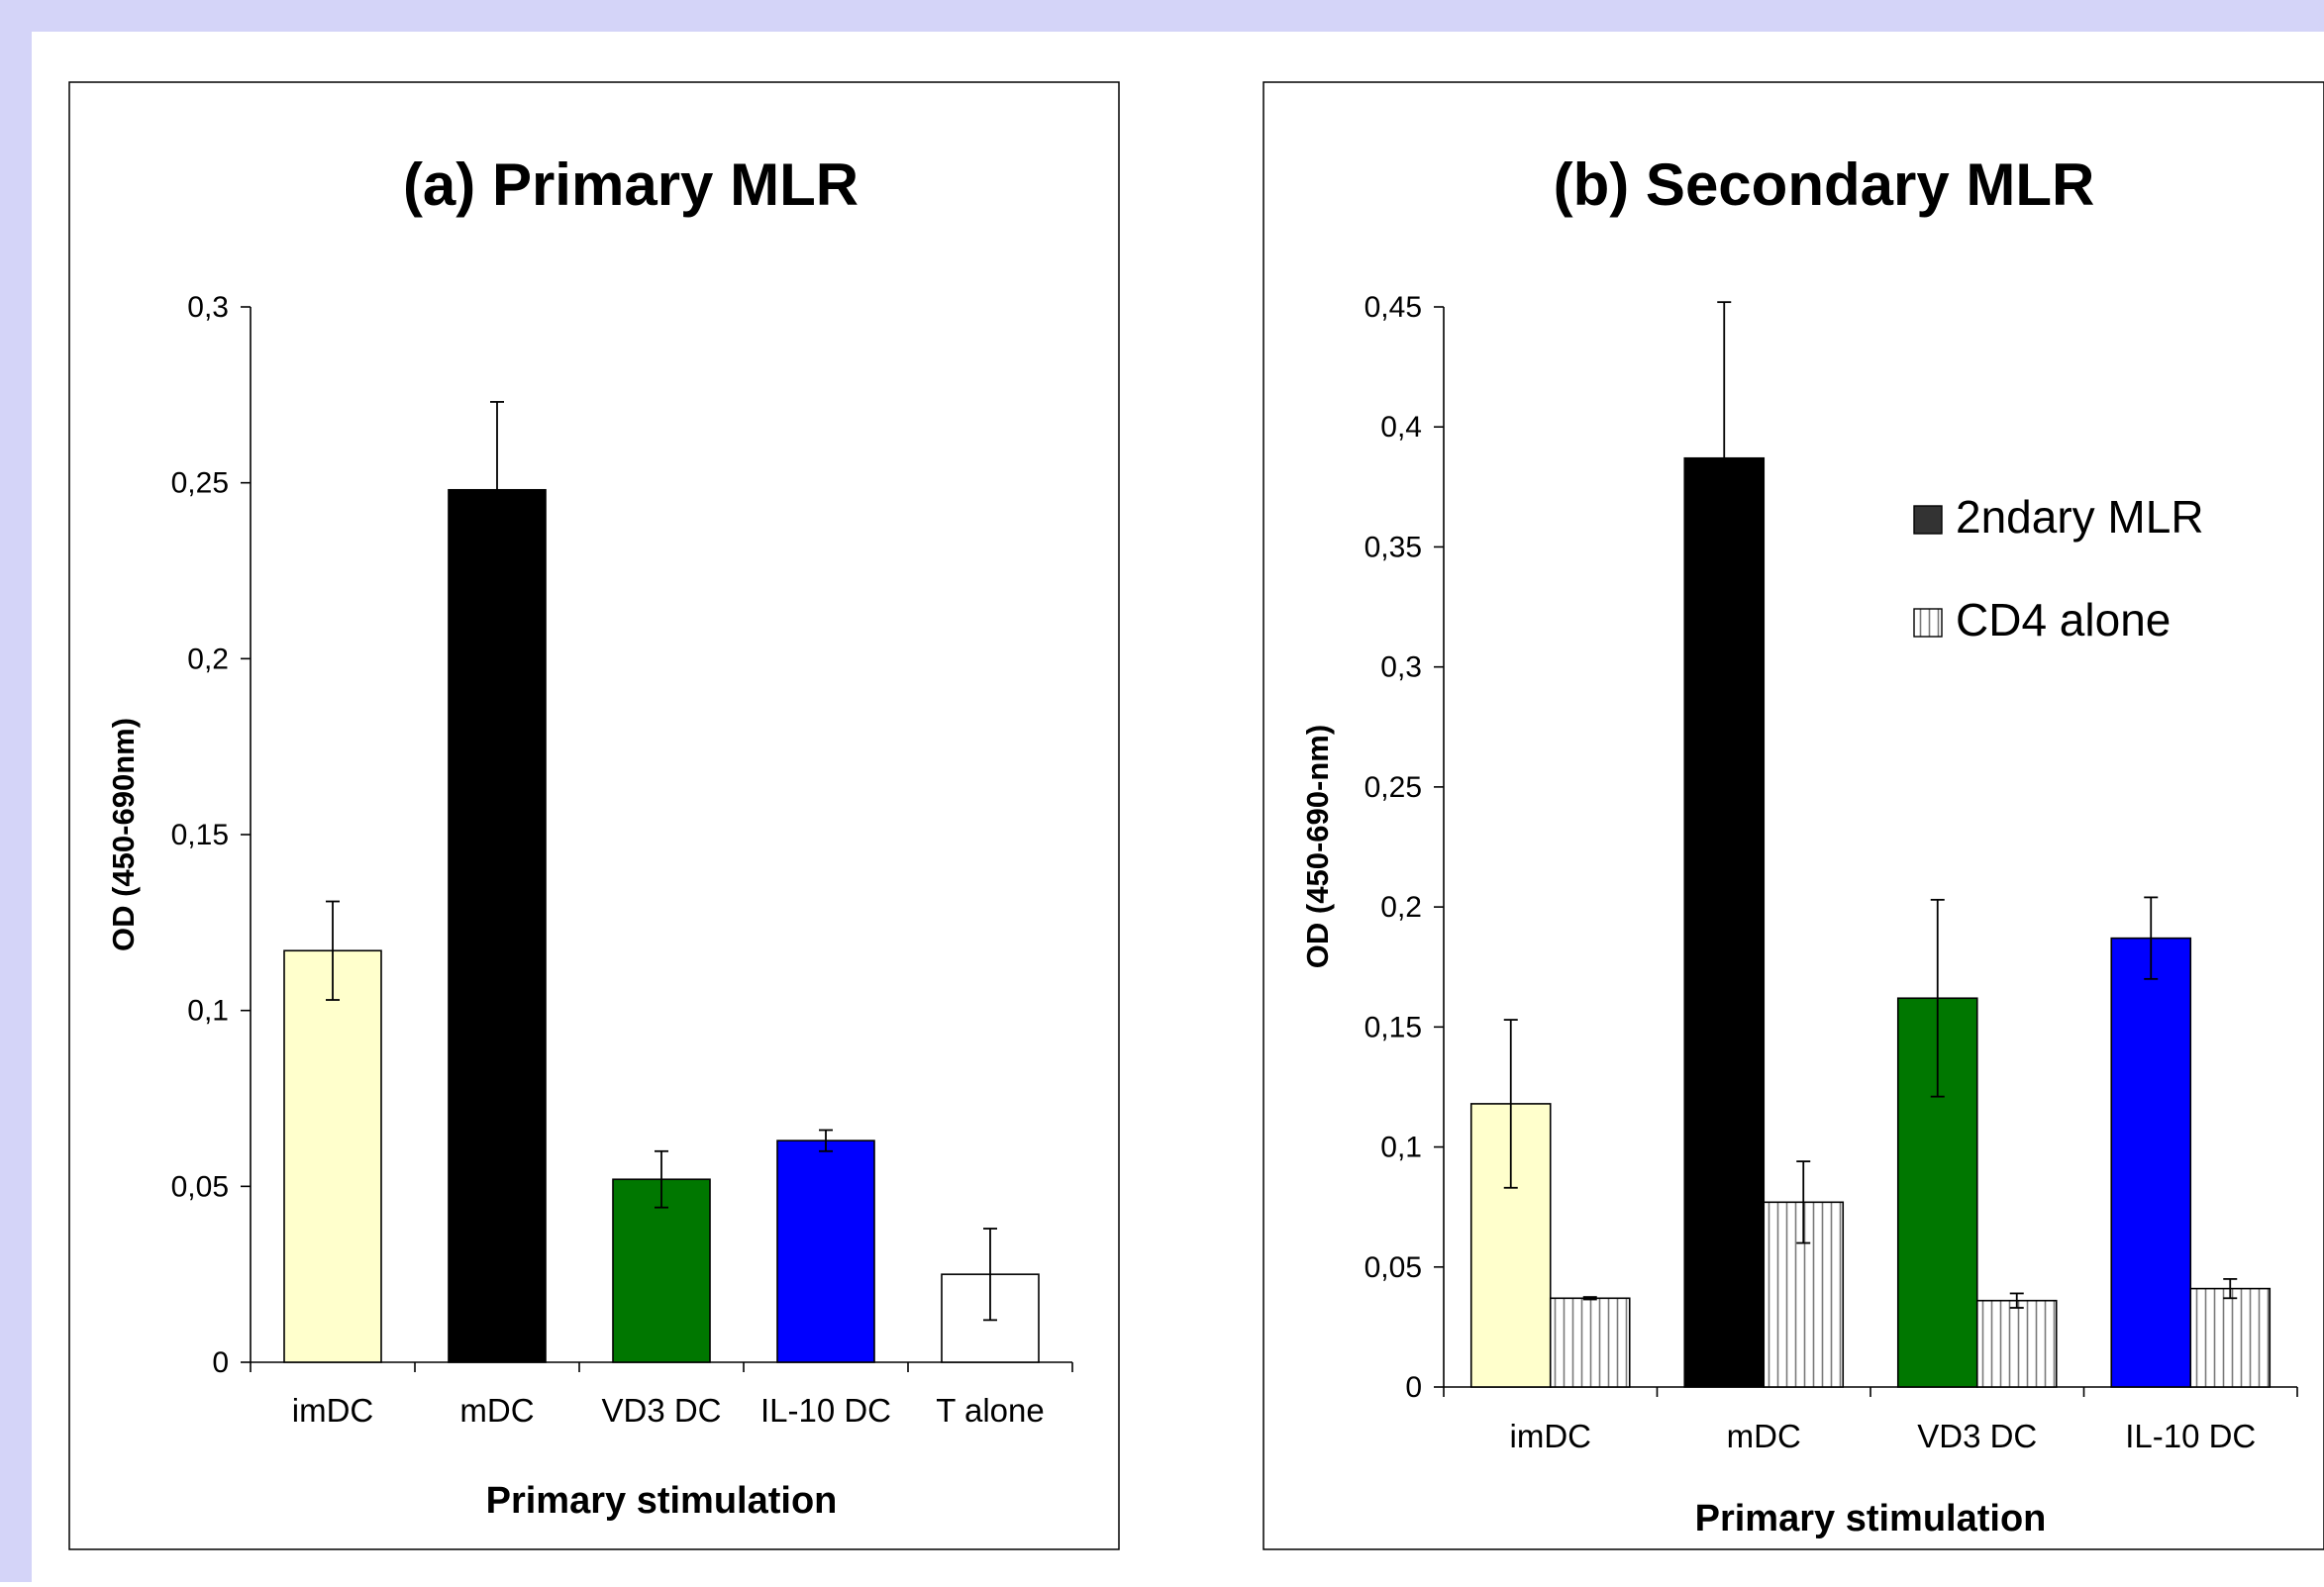 This screenshot has height=1587, width=2324. What do you see at coordinates (1317, 846) in the screenshot?
I see `y-axis-title: OD (450-690-nm)` at bounding box center [1317, 846].